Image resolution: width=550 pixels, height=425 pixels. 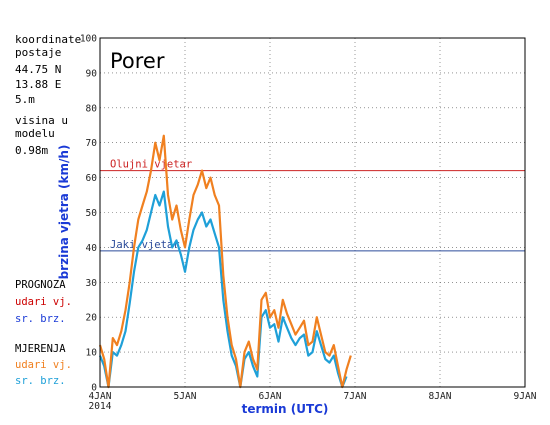 I want to click on x-tick-label: 5JAN, so click(x=185, y=396).